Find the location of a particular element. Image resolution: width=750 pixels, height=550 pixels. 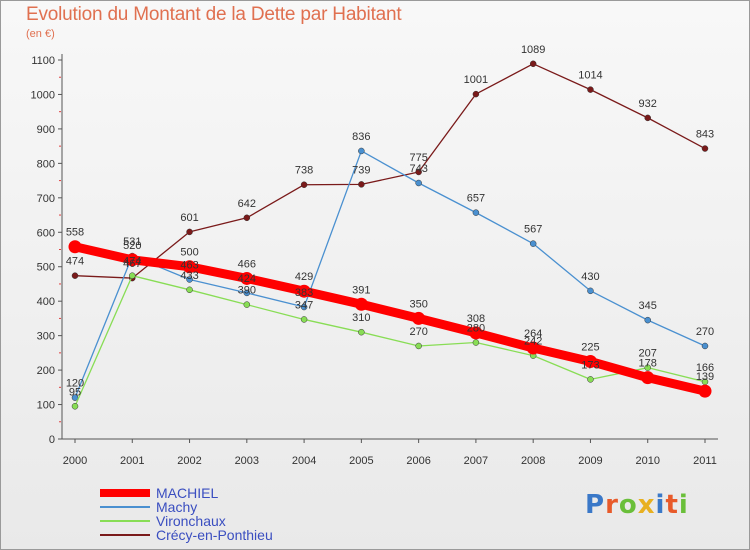

data-label: 120 is located at coordinates (75, 384).